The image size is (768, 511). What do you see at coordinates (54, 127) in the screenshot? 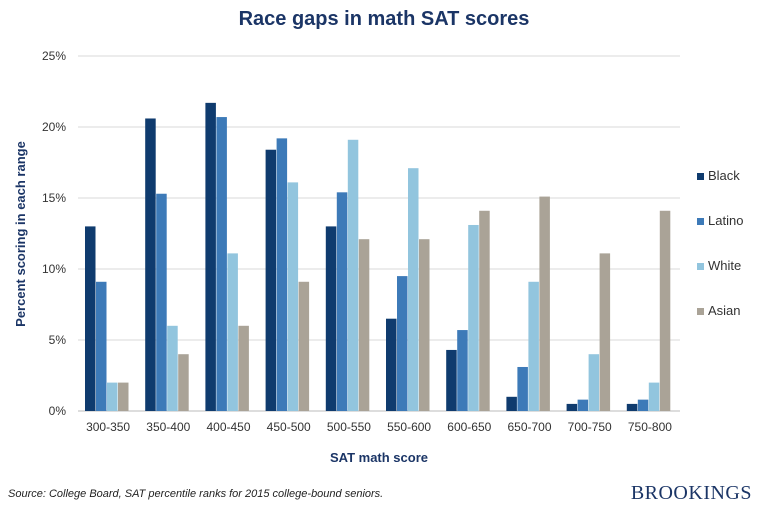
I see `y-tick-label: 20%` at bounding box center [54, 127].